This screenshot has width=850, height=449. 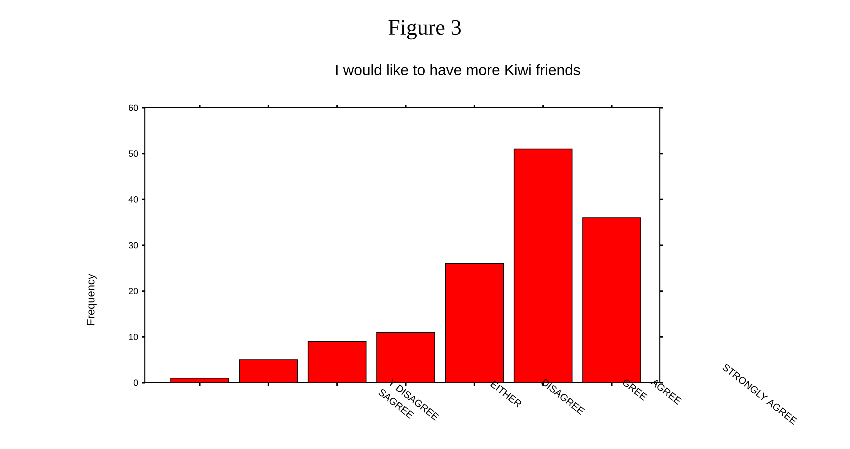 What do you see at coordinates (133, 199) in the screenshot?
I see `y-tick-label: 40` at bounding box center [133, 199].